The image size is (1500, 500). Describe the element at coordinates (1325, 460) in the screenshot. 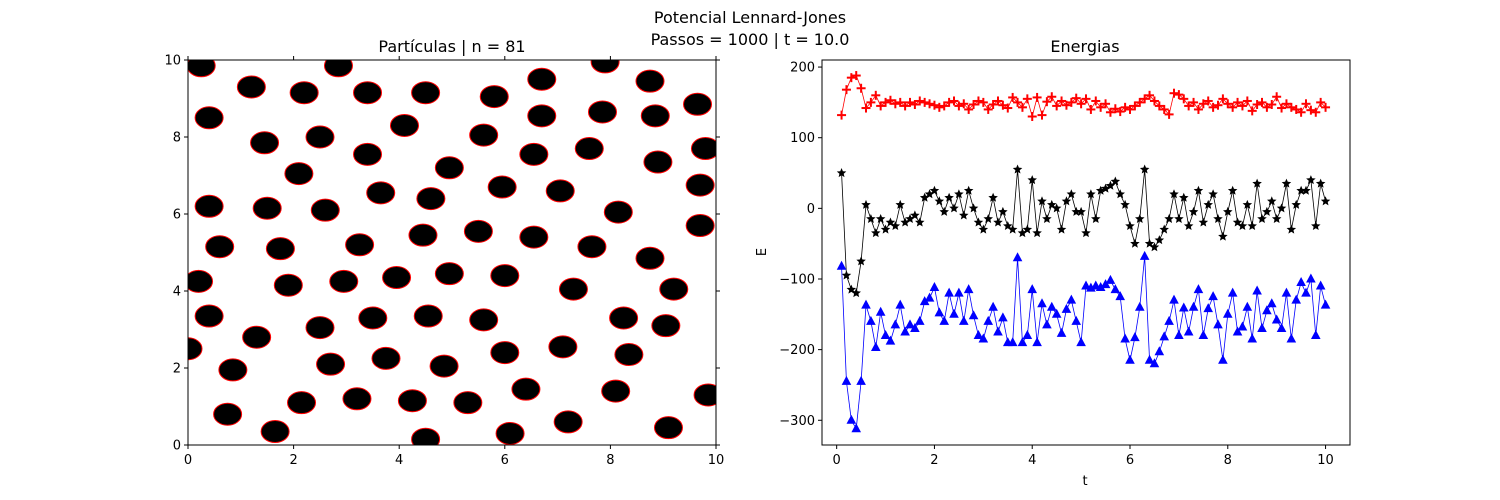

I see `x-tick-label: 10` at that location.